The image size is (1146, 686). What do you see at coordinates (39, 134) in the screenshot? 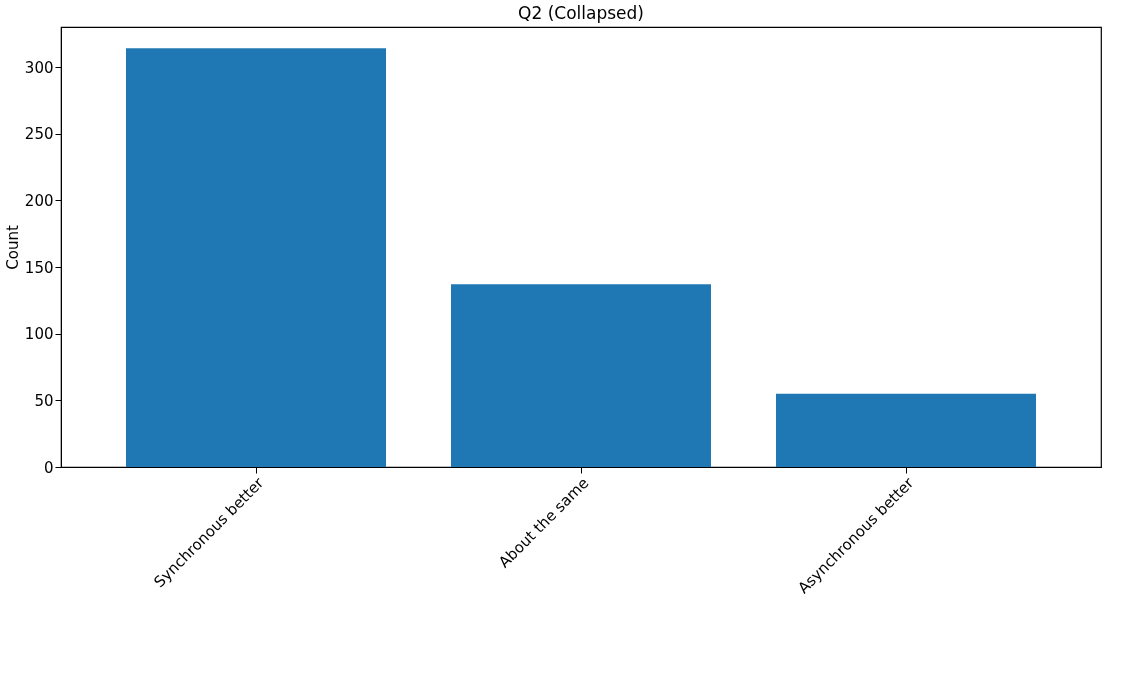
I see `y-tick-label: 250` at bounding box center [39, 134].